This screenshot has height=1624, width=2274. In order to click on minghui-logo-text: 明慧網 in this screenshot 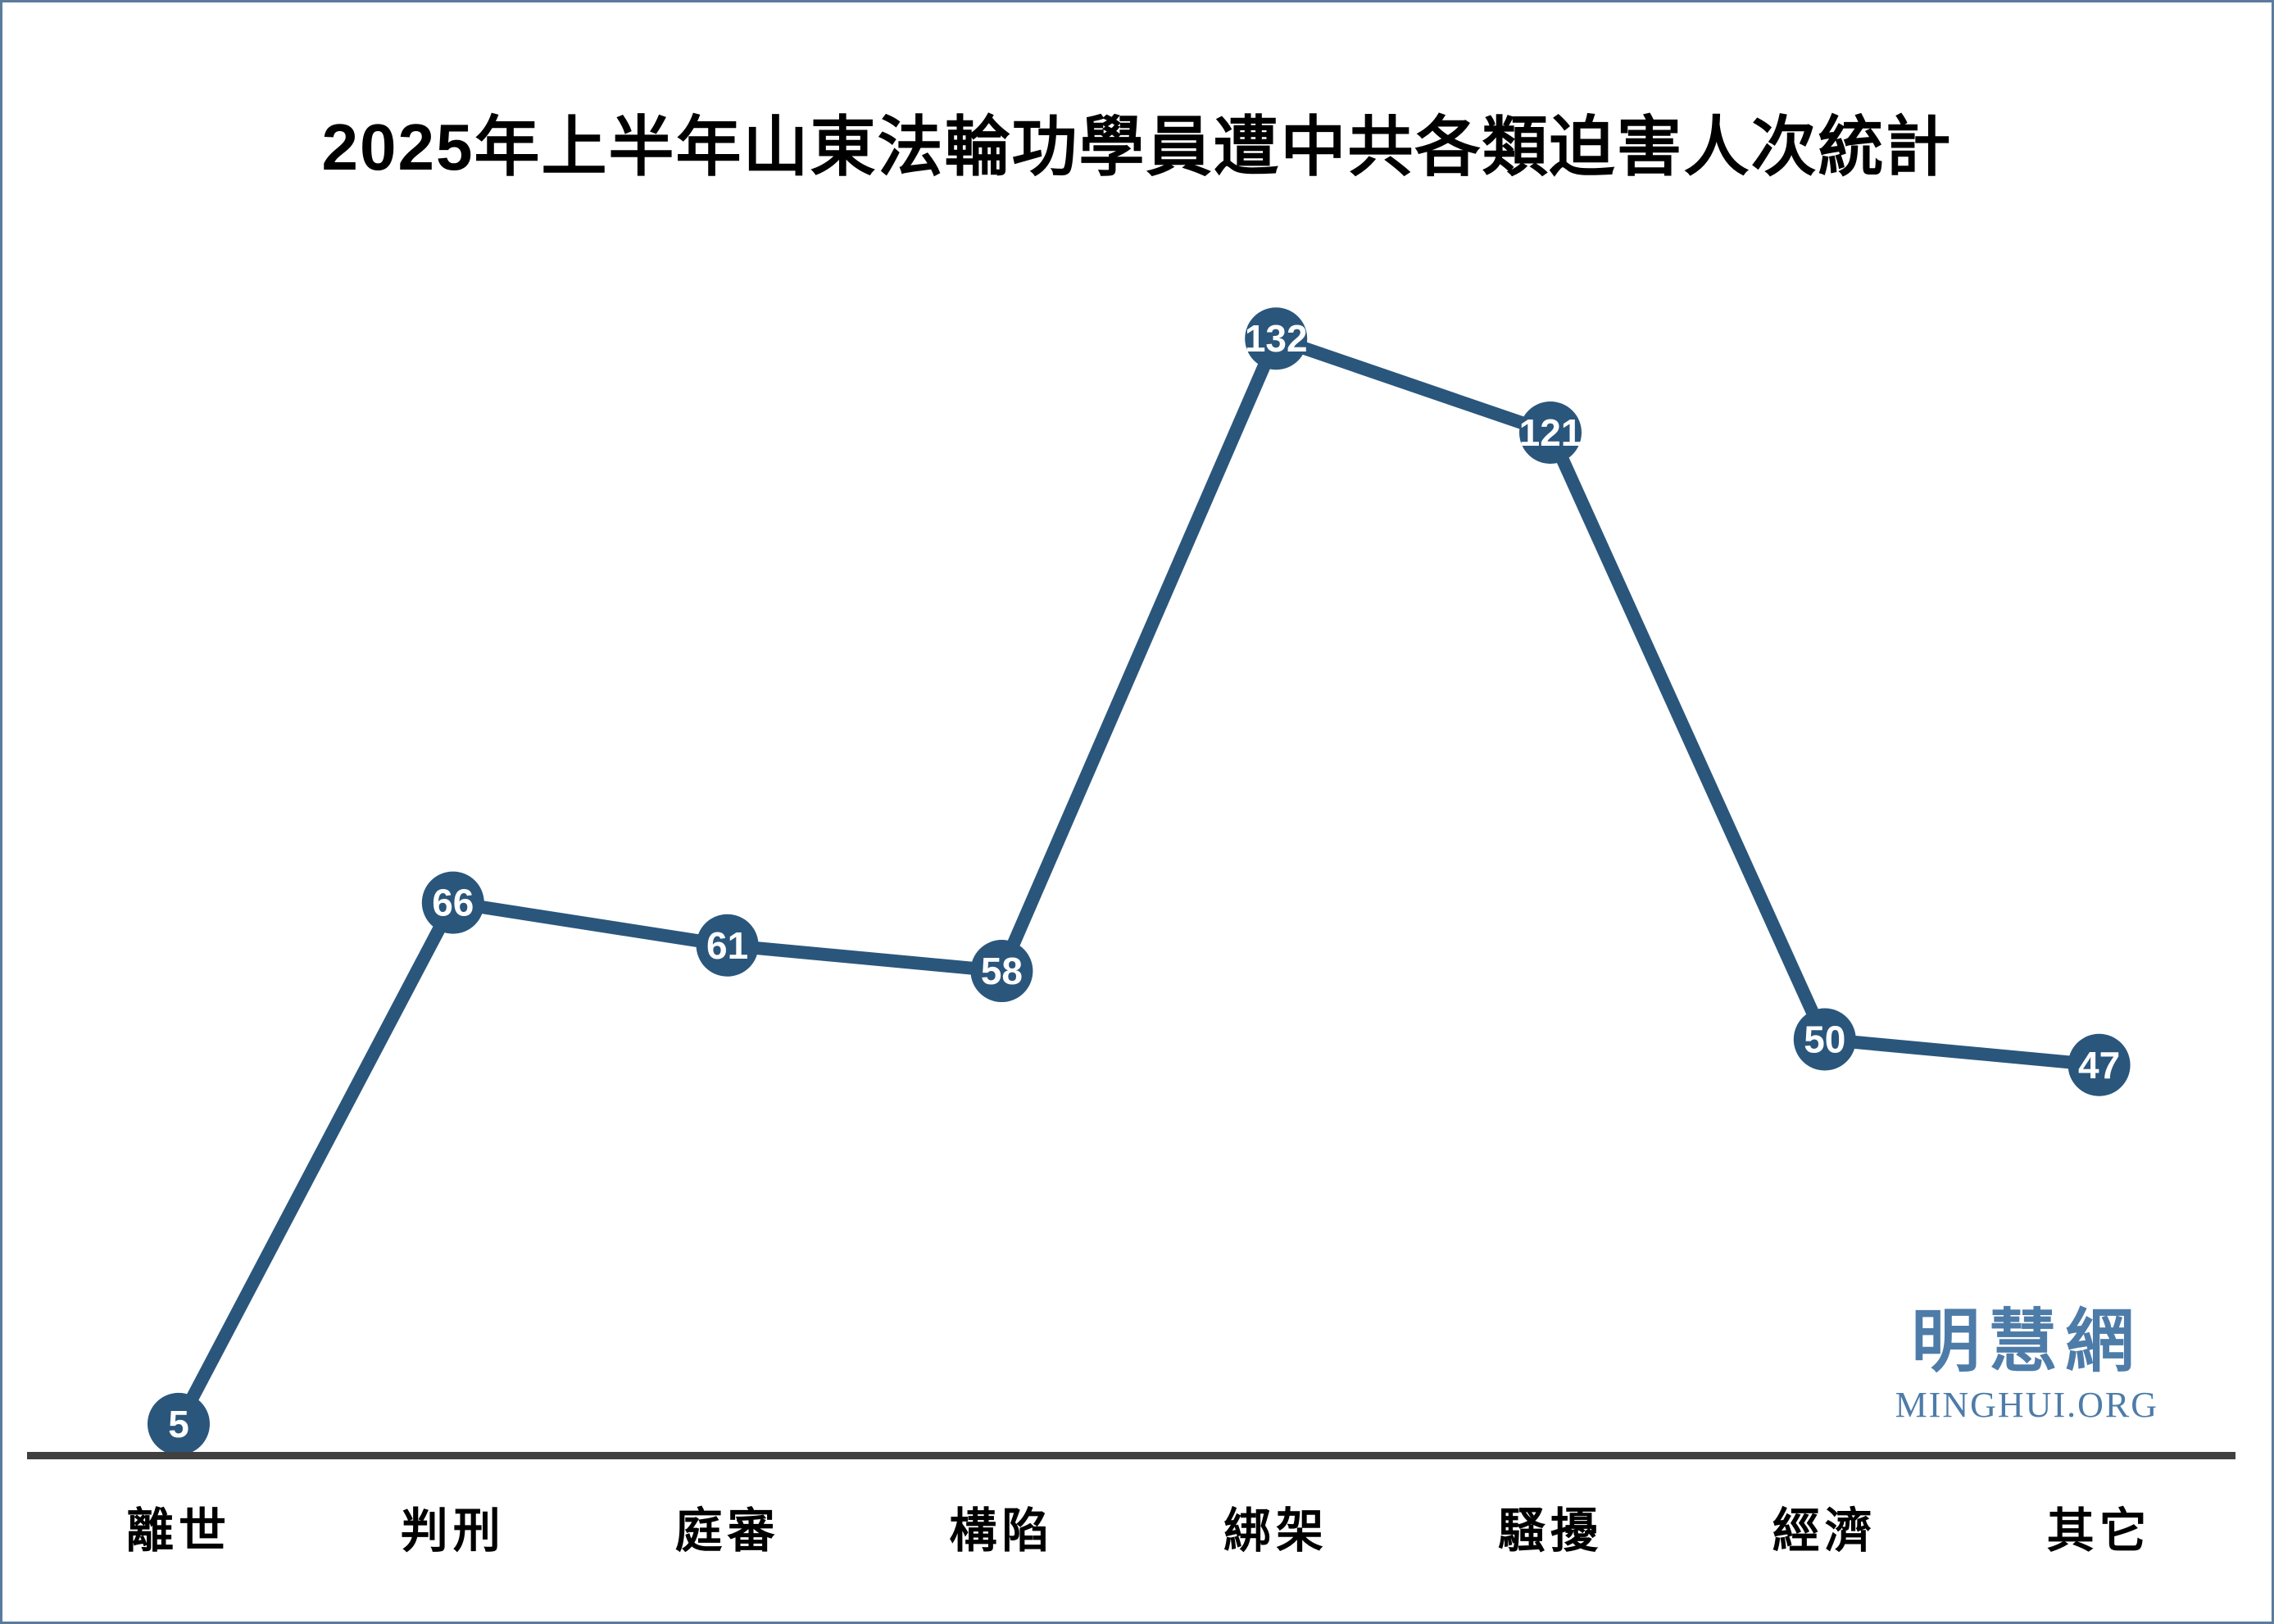, I will do `click(2027, 1341)`.